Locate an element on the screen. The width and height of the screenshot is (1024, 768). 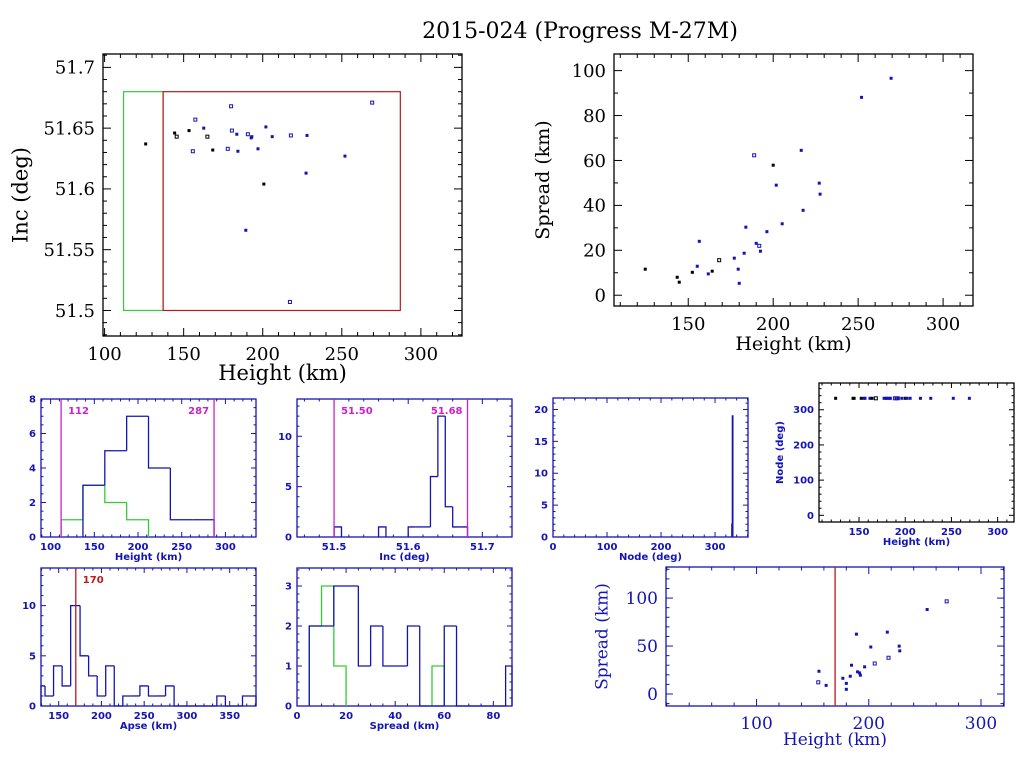
y-tick-label: 60 is located at coordinates (594, 161).